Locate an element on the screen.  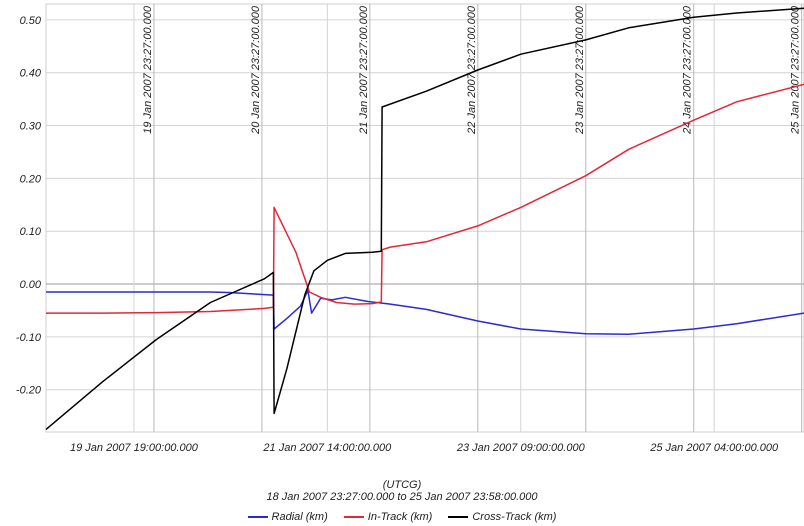
legend-label-radial: Radial (km) is located at coordinates (299, 517).